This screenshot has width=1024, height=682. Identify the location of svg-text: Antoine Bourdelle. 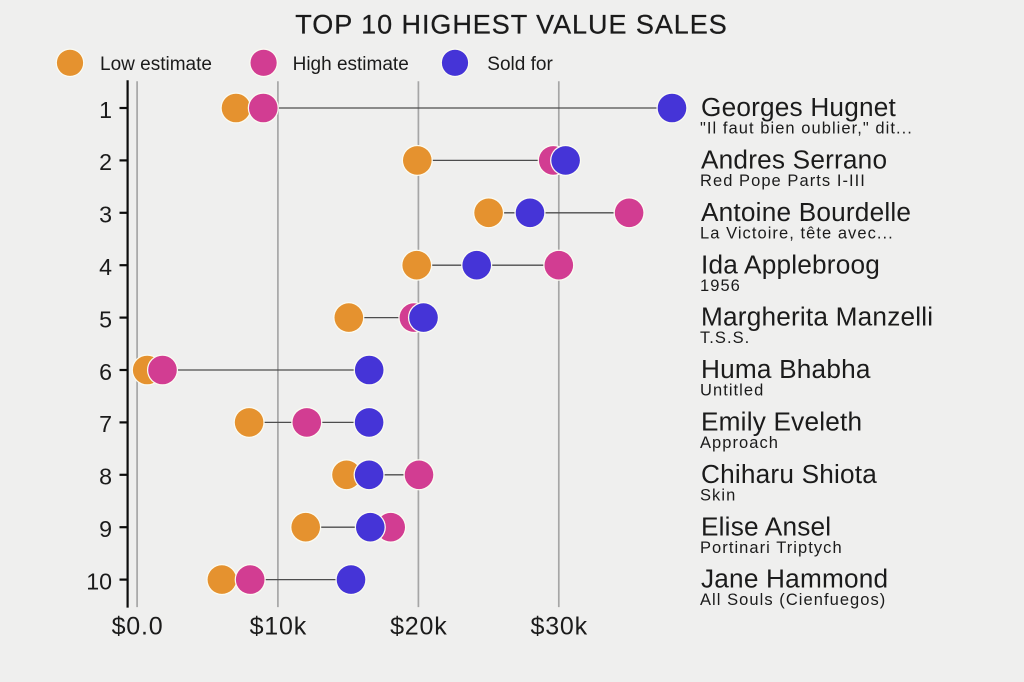
(806, 212).